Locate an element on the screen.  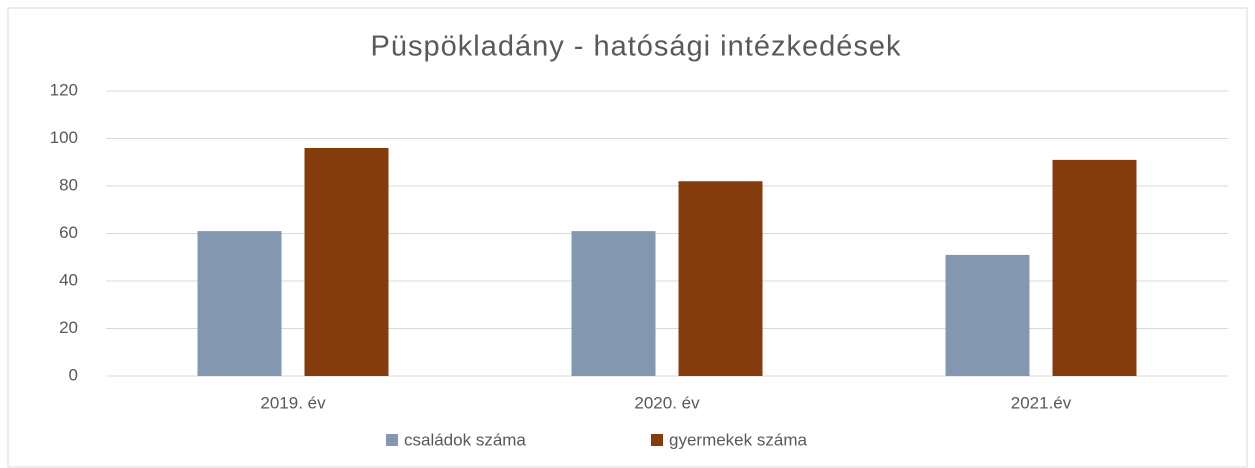
y-tick-label: 20 is located at coordinates (68, 327).